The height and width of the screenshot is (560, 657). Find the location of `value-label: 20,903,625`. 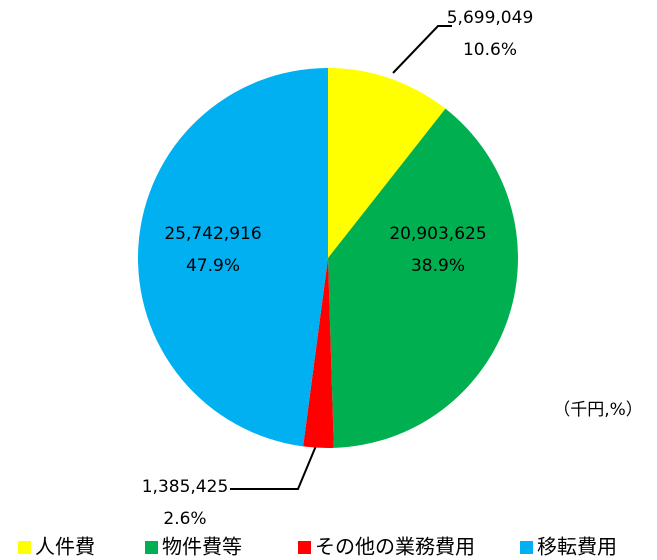

value-label: 20,903,625 is located at coordinates (437, 234).